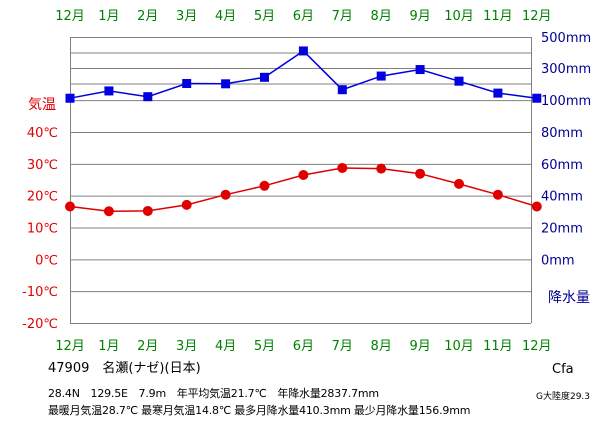  Describe the element at coordinates (108, 16) in the screenshot. I see `month-label-top: 1月` at that location.